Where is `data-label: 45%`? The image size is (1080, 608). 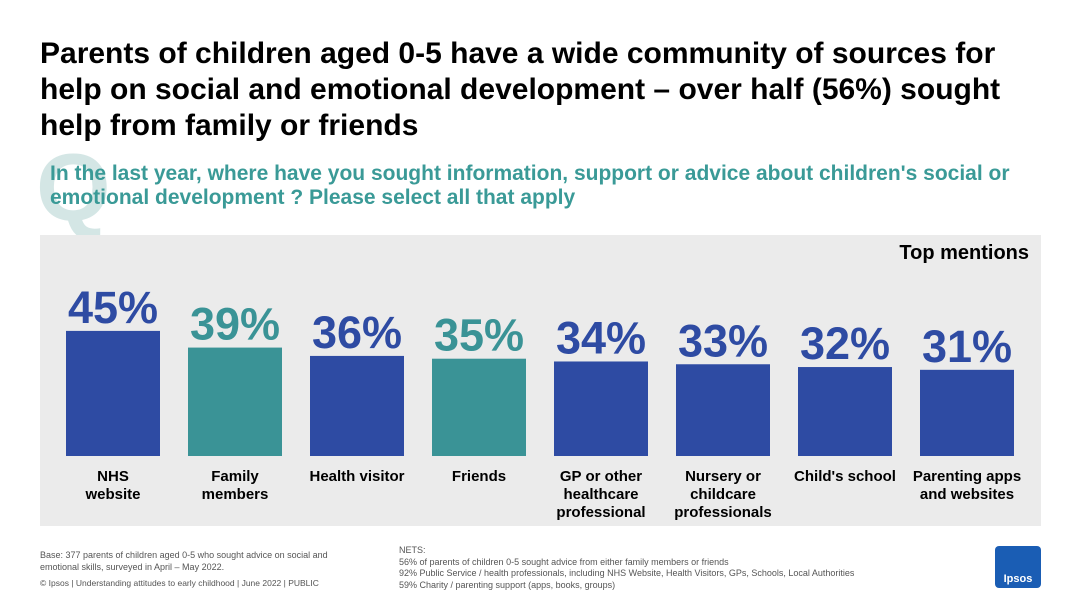 data-label: 45% is located at coordinates (113, 307).